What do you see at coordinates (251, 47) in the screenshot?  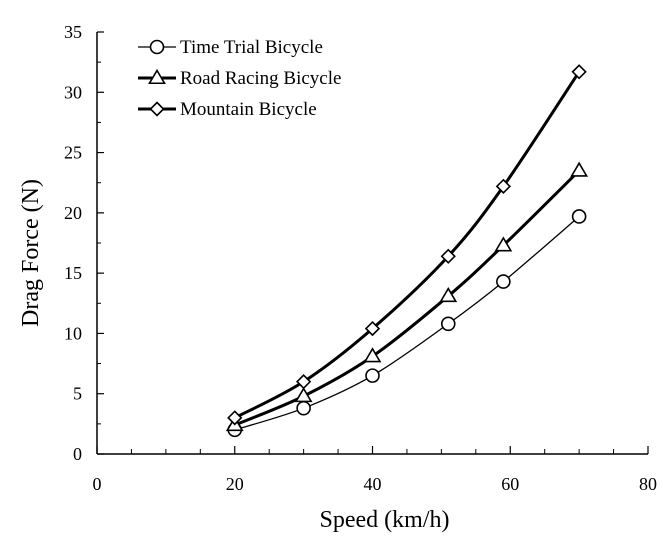 I see `legend-label: Time Trial Bicycle` at bounding box center [251, 47].